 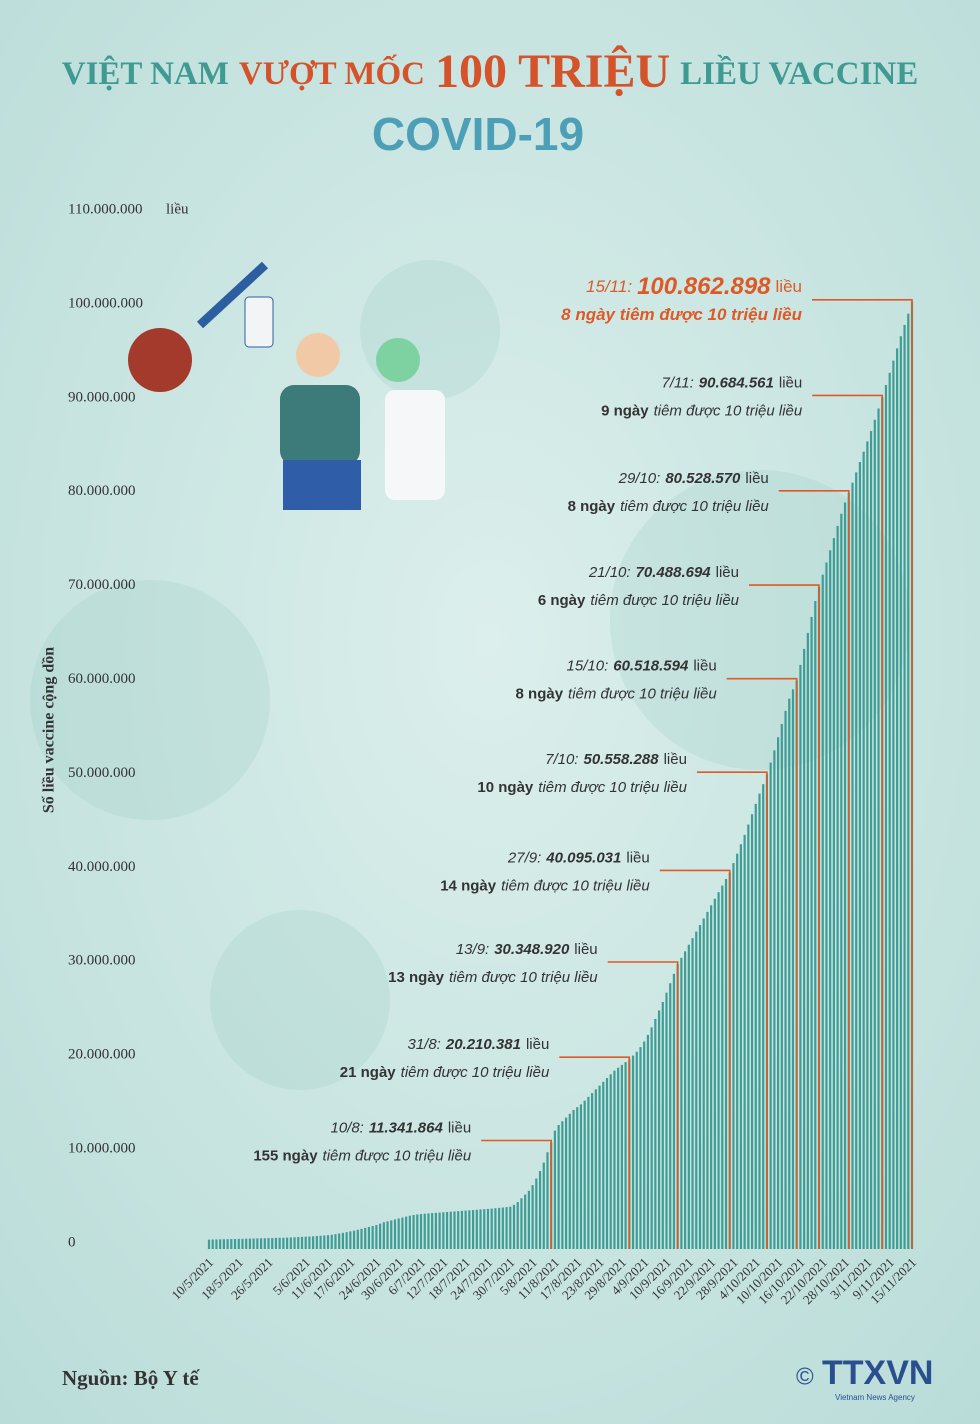 I want to click on annotation-note-bold: 10 ngày, so click(x=505, y=787).